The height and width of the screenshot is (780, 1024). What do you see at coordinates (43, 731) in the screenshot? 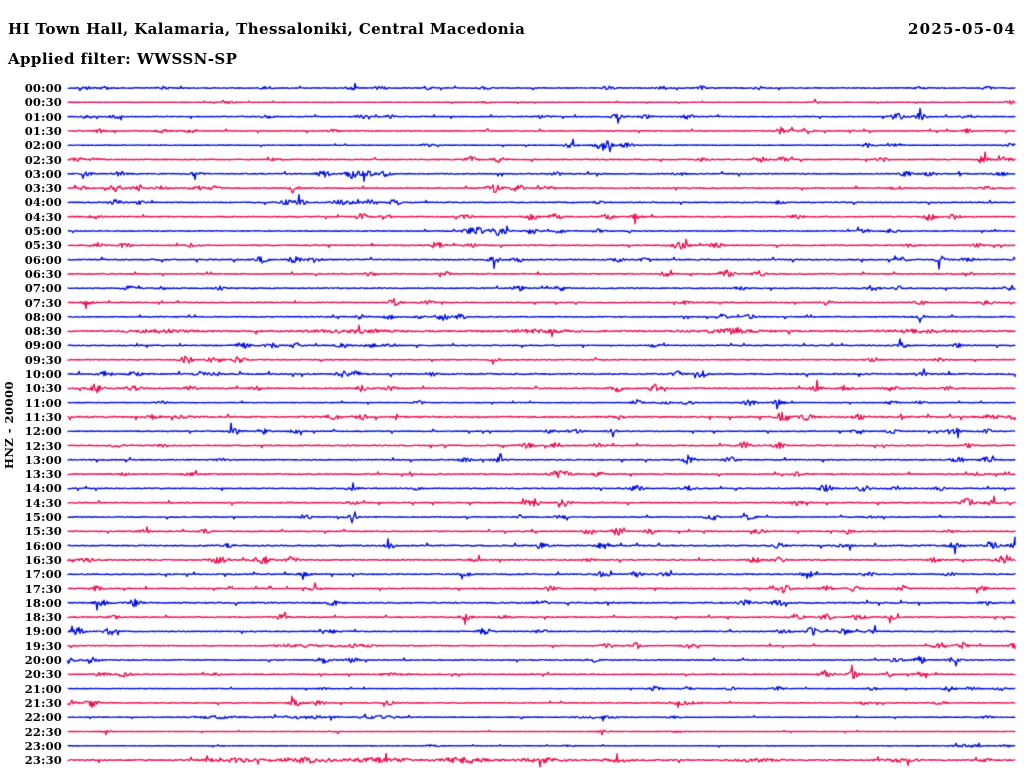
I see `time-label: 22:30` at bounding box center [43, 731].